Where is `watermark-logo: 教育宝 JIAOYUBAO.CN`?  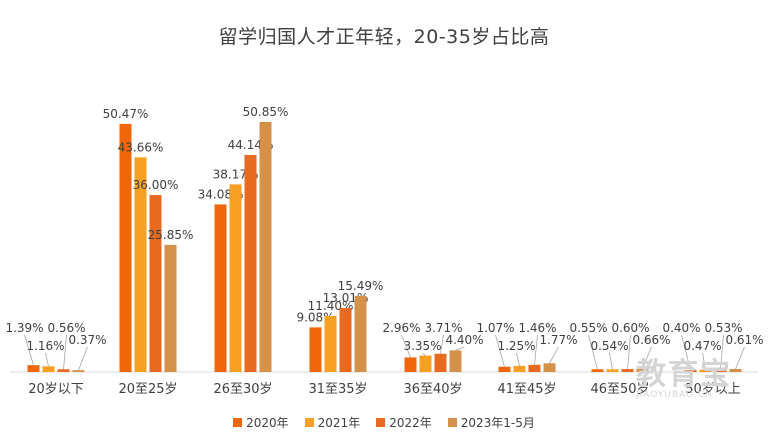 watermark-logo: 教育宝 JIAOYUBAO.CN is located at coordinates (701, 383).